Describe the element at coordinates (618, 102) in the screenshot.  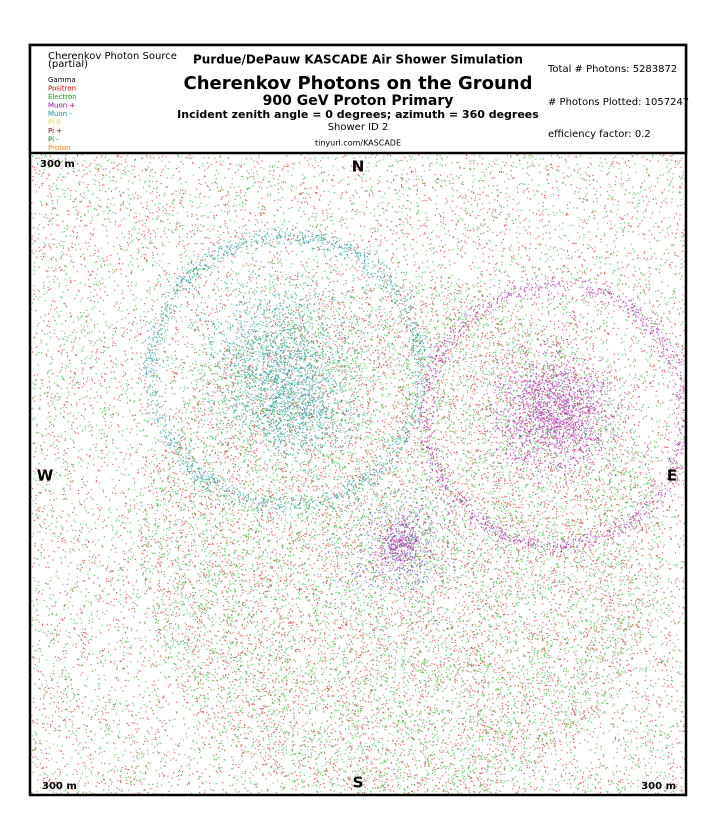
I see `photons-plotted: # Photons Plotted: 1057247` at that location.